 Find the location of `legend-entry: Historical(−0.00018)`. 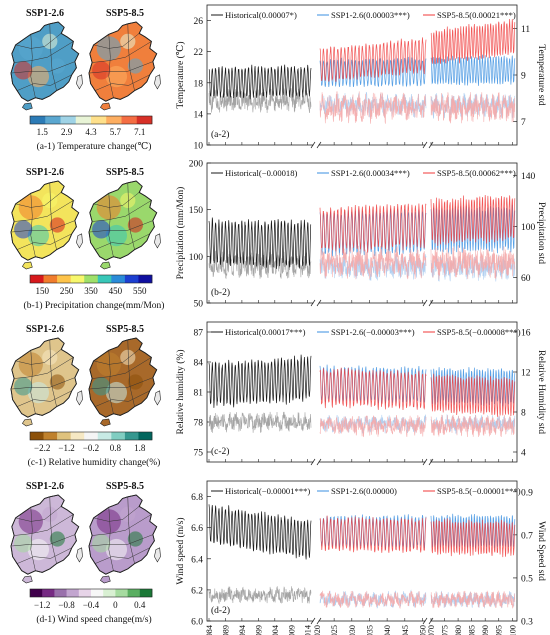

legend-entry: Historical(−0.00018) is located at coordinates (261, 173).